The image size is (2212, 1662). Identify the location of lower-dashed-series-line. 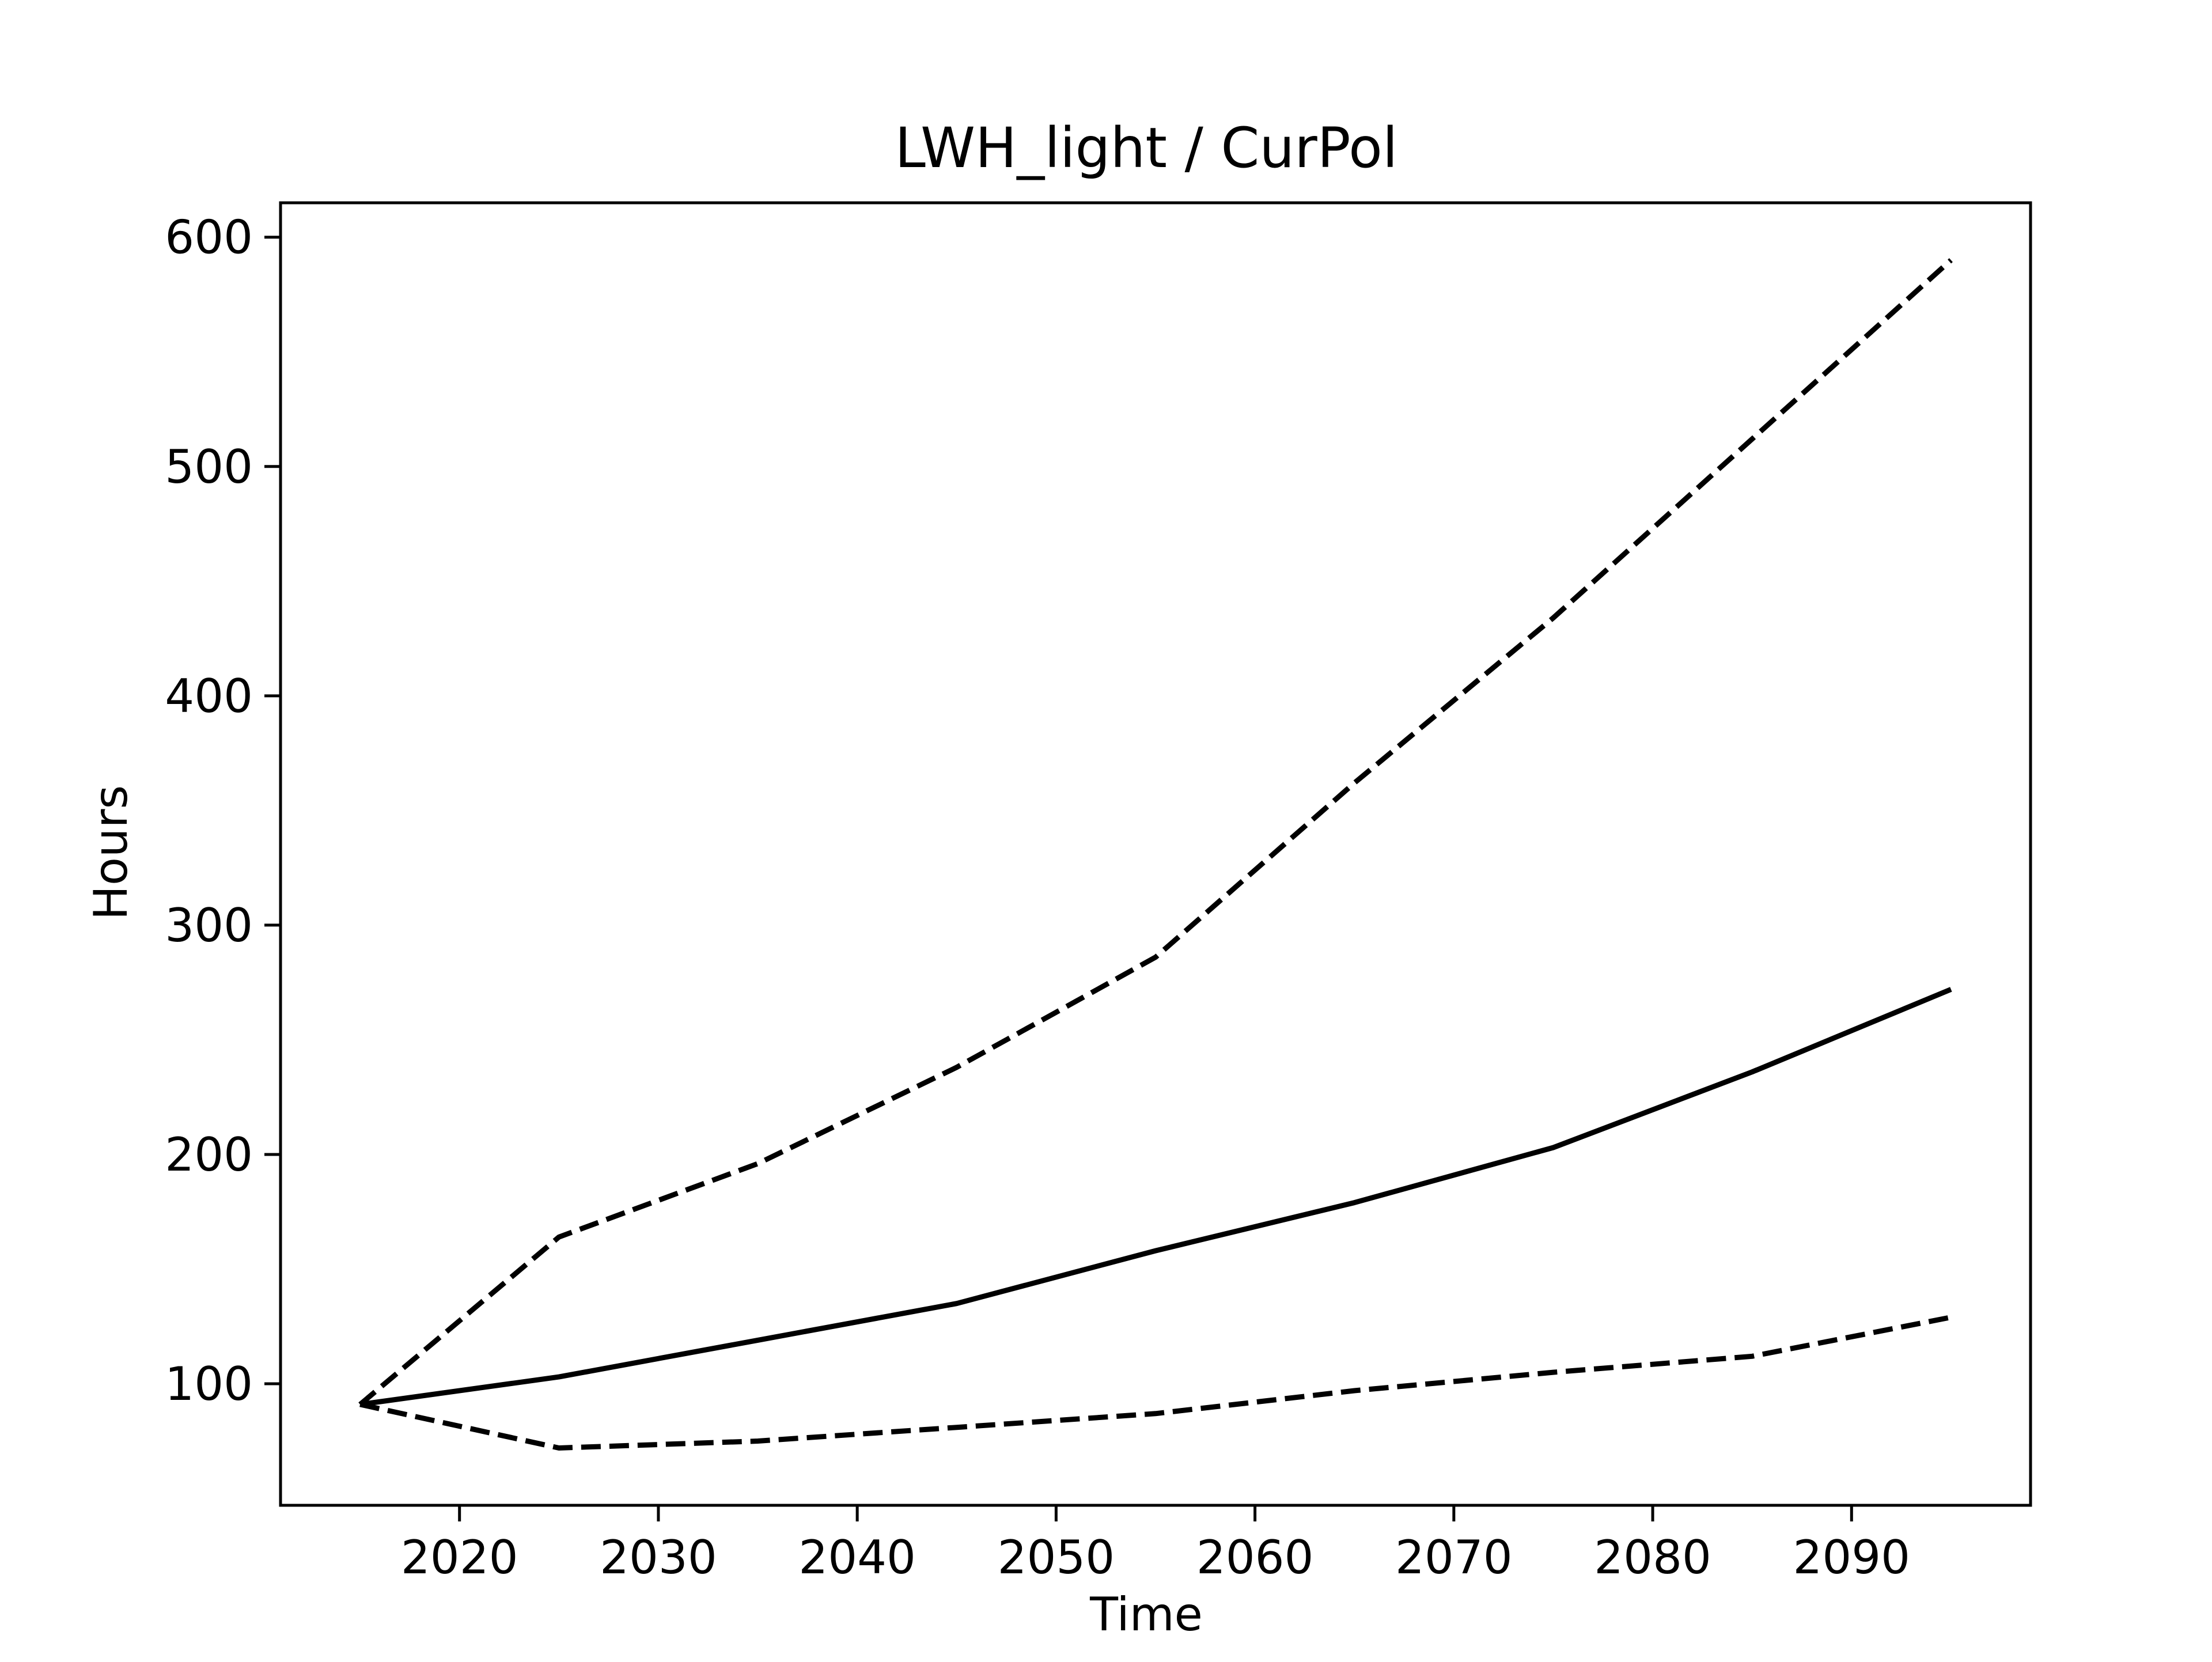
(1155, 1383).